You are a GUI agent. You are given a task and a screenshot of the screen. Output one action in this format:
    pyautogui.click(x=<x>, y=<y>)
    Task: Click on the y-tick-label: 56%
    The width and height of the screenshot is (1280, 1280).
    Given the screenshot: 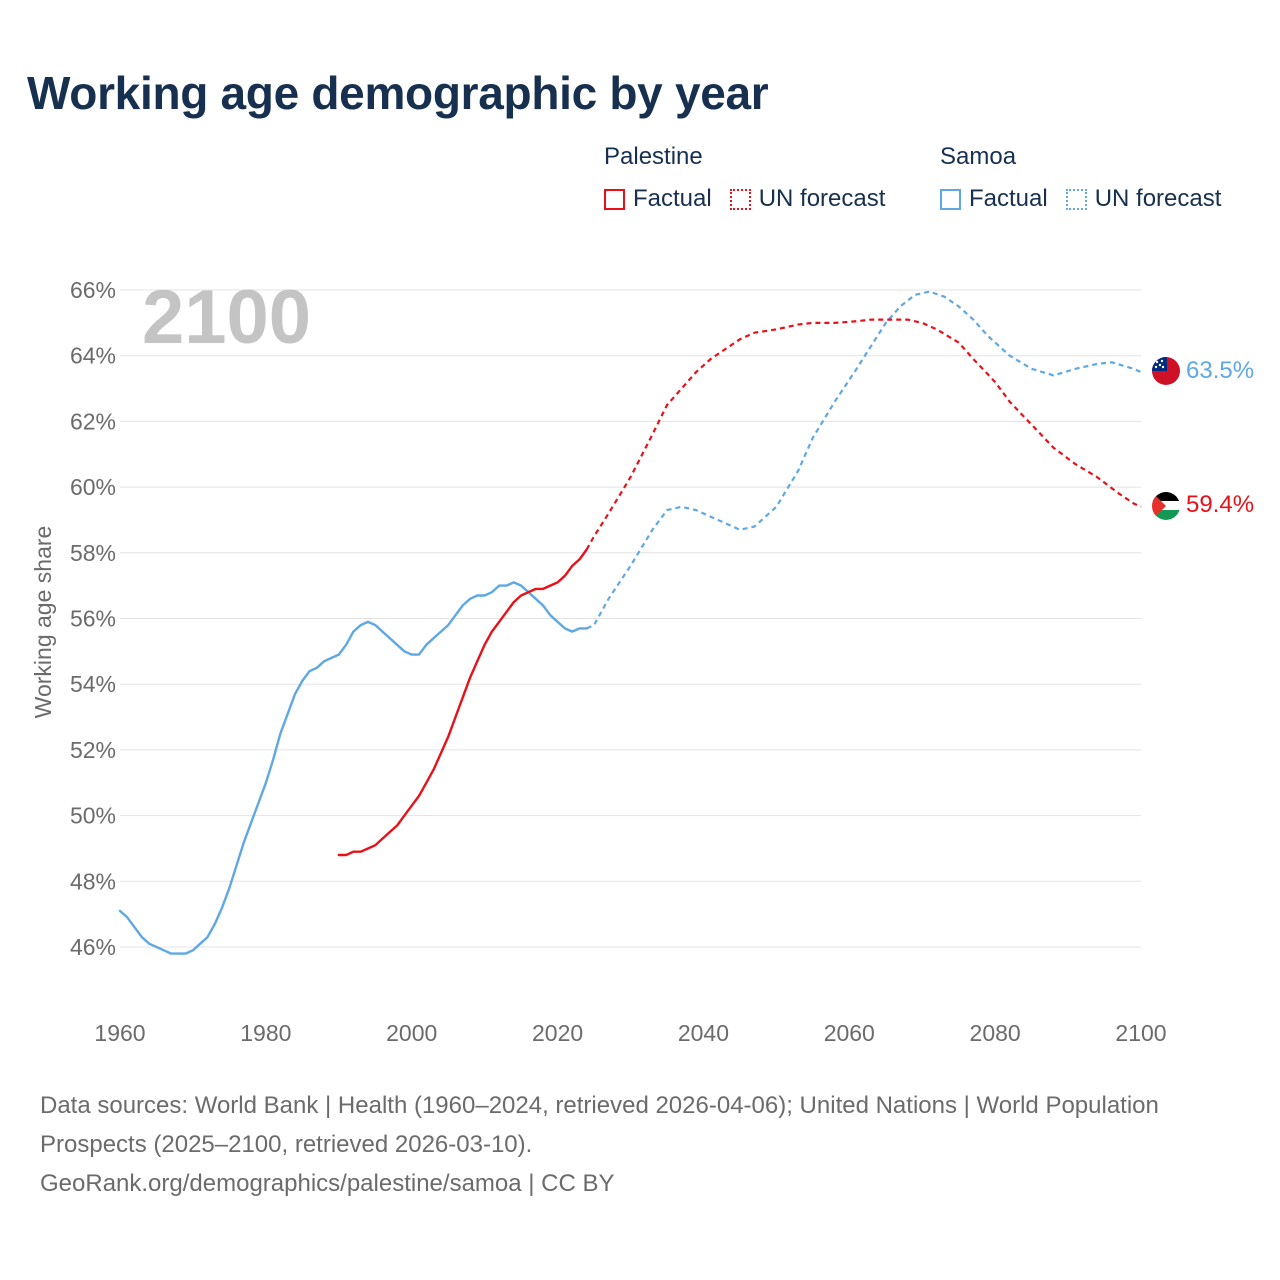 What is the action you would take?
    pyautogui.click(x=93, y=619)
    